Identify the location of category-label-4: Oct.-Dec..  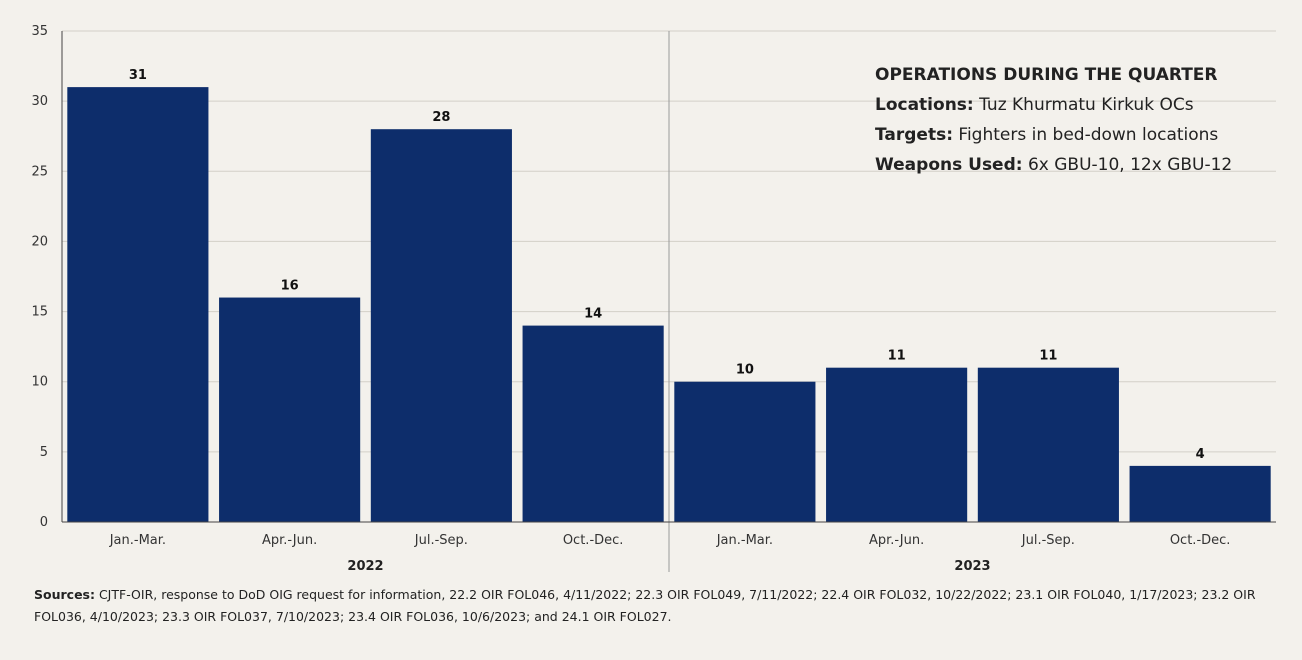
(593, 540).